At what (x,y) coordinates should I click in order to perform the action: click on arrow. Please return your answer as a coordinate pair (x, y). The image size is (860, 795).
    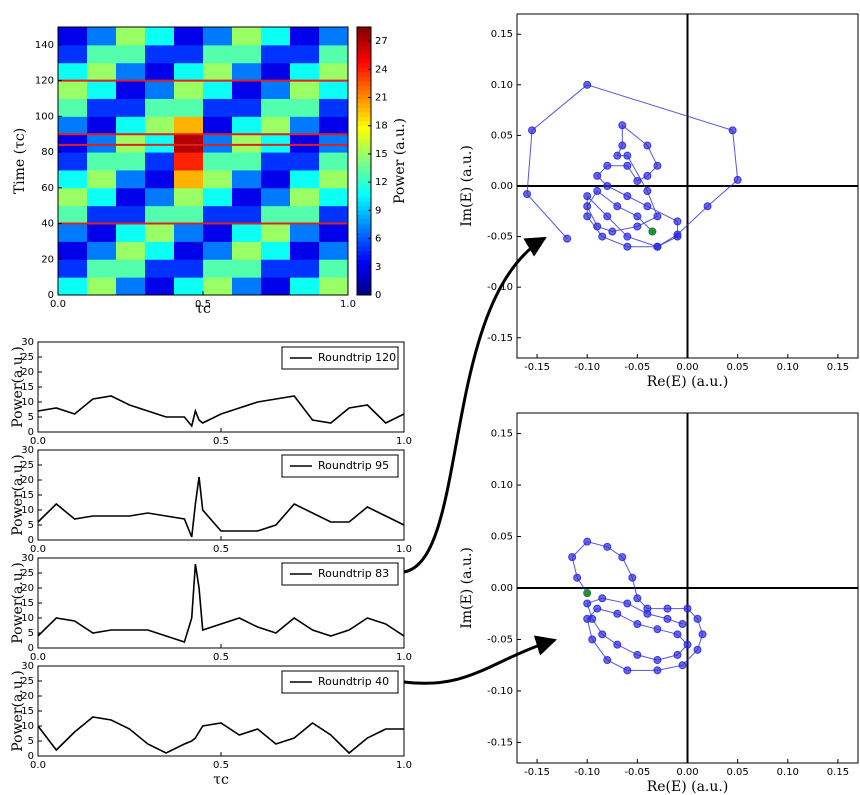
    Looking at the image, I should click on (475, 405).